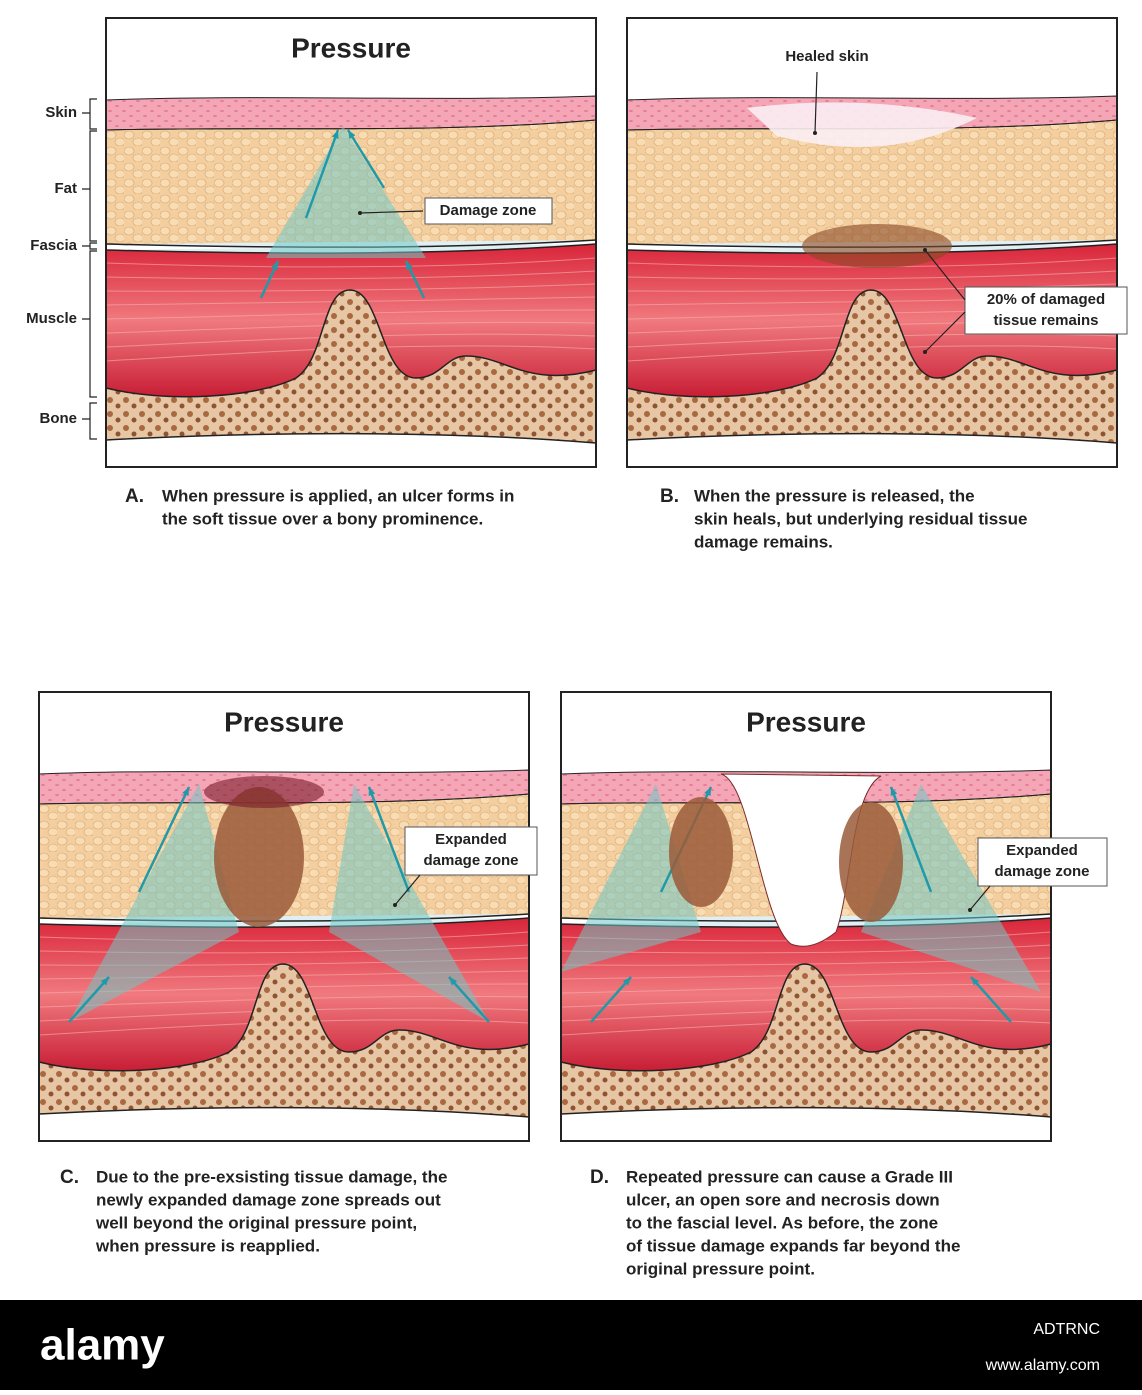 Image resolution: width=1142 pixels, height=1395 pixels. What do you see at coordinates (720, 1268) in the screenshot?
I see `caption-line: original pressure point.` at bounding box center [720, 1268].